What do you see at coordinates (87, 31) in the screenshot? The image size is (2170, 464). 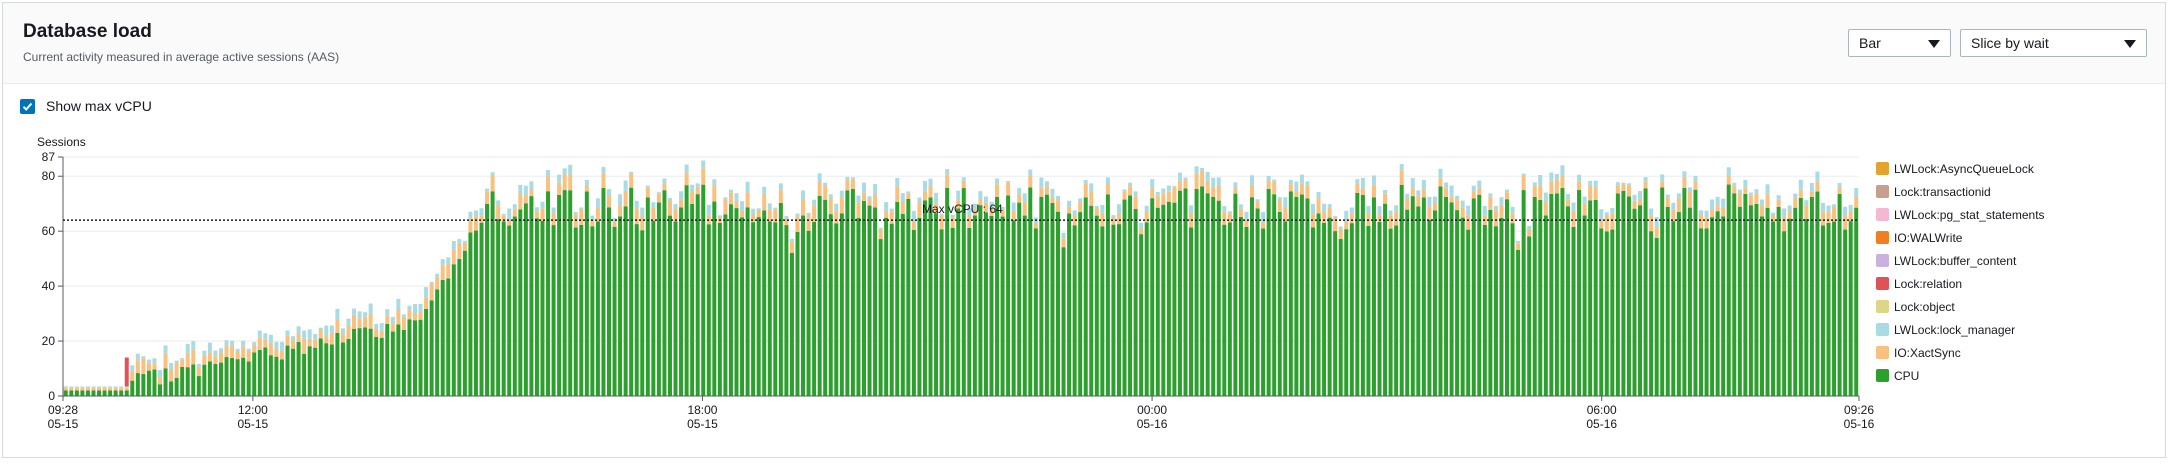 I see `page-title: Database load` at bounding box center [87, 31].